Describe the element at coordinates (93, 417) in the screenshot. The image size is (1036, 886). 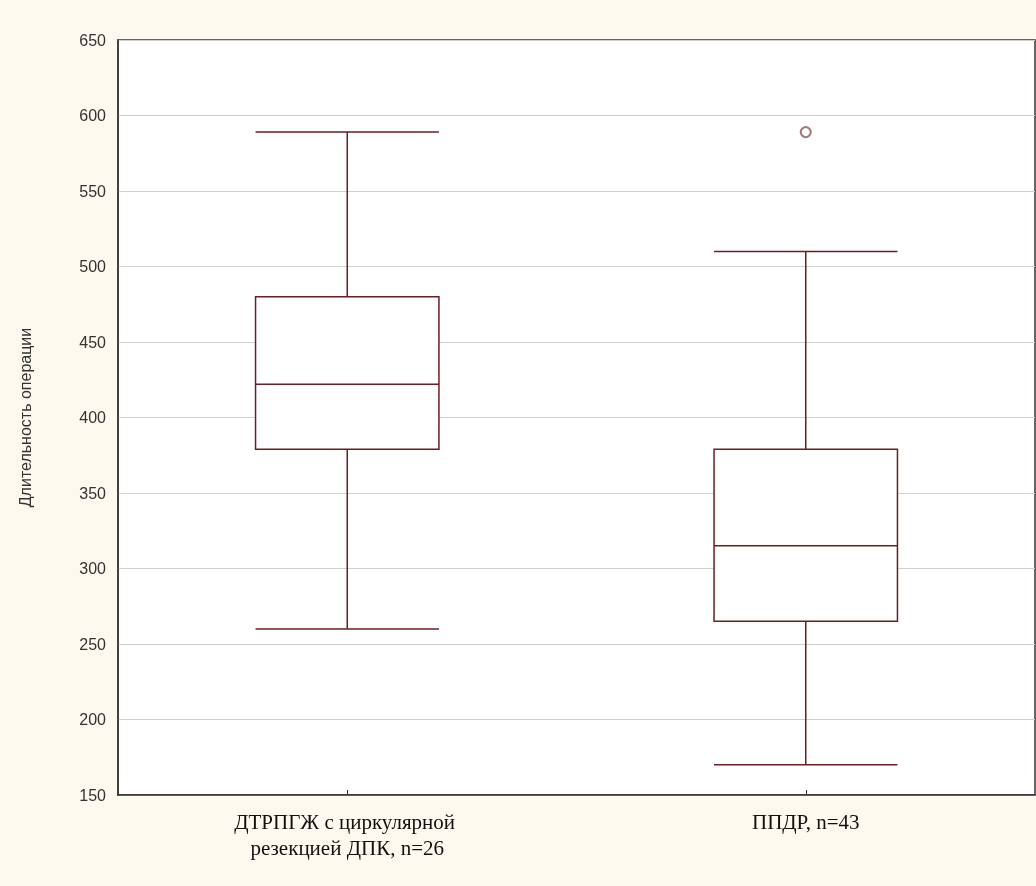
I see `y-tick-label: 400` at that location.